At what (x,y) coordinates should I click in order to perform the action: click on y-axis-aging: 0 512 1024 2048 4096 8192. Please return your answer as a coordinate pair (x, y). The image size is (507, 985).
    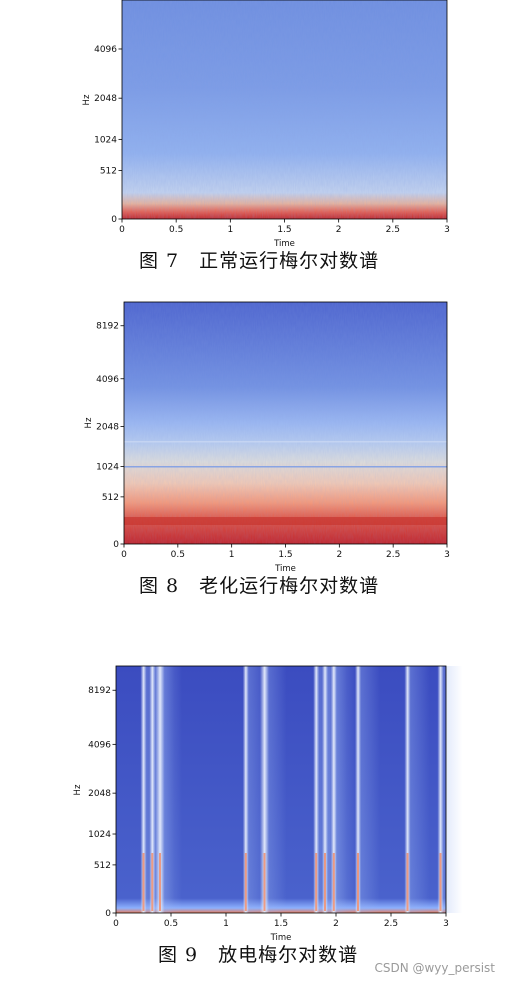
    Looking at the image, I should click on (110, 436).